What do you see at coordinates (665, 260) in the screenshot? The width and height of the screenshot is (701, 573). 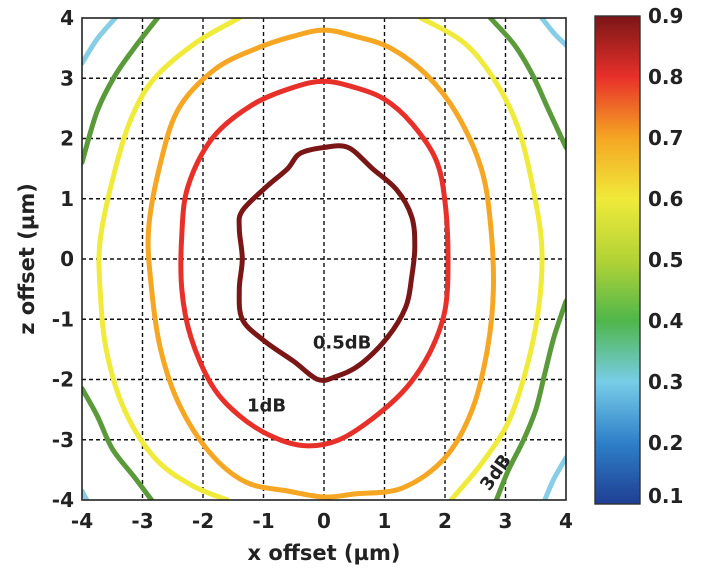 I see `colorbar-tick-label-4: 0.5` at bounding box center [665, 260].